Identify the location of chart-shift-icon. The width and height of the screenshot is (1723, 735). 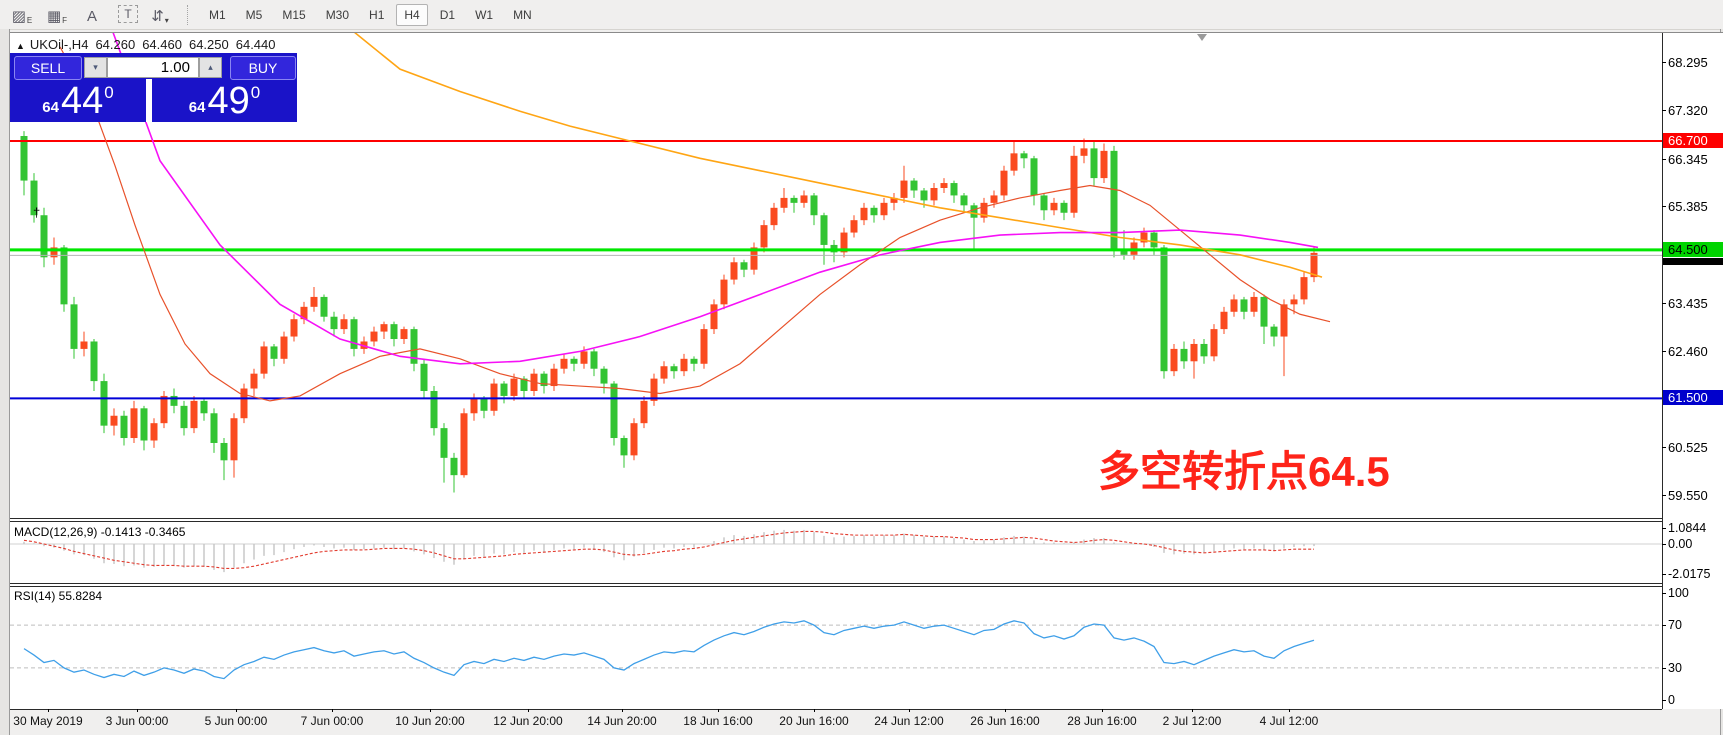
(1202, 37).